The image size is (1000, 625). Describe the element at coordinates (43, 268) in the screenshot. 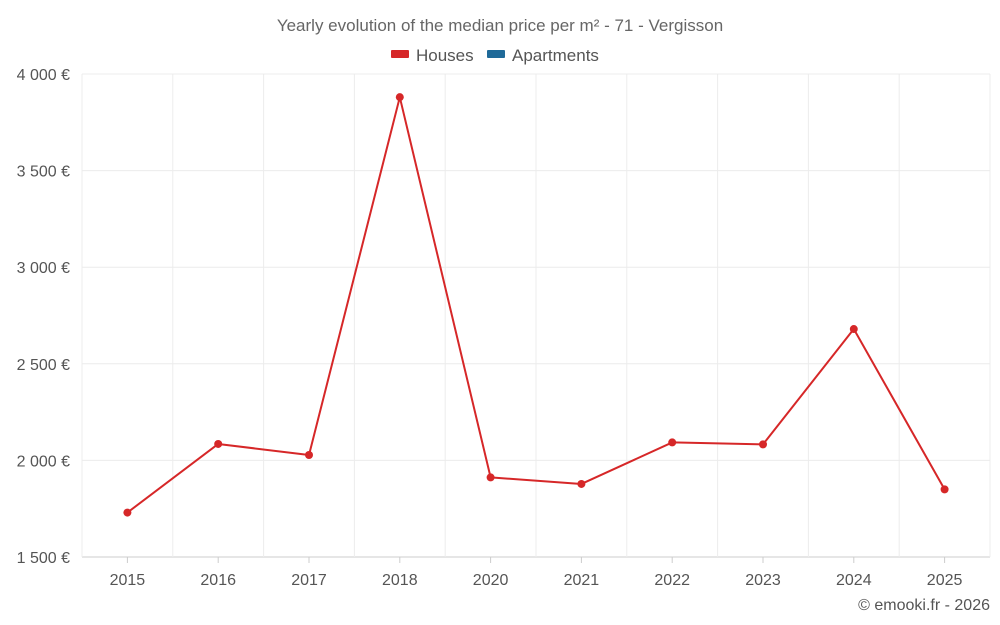

I see `y-tick-label: 3 000 €` at that location.